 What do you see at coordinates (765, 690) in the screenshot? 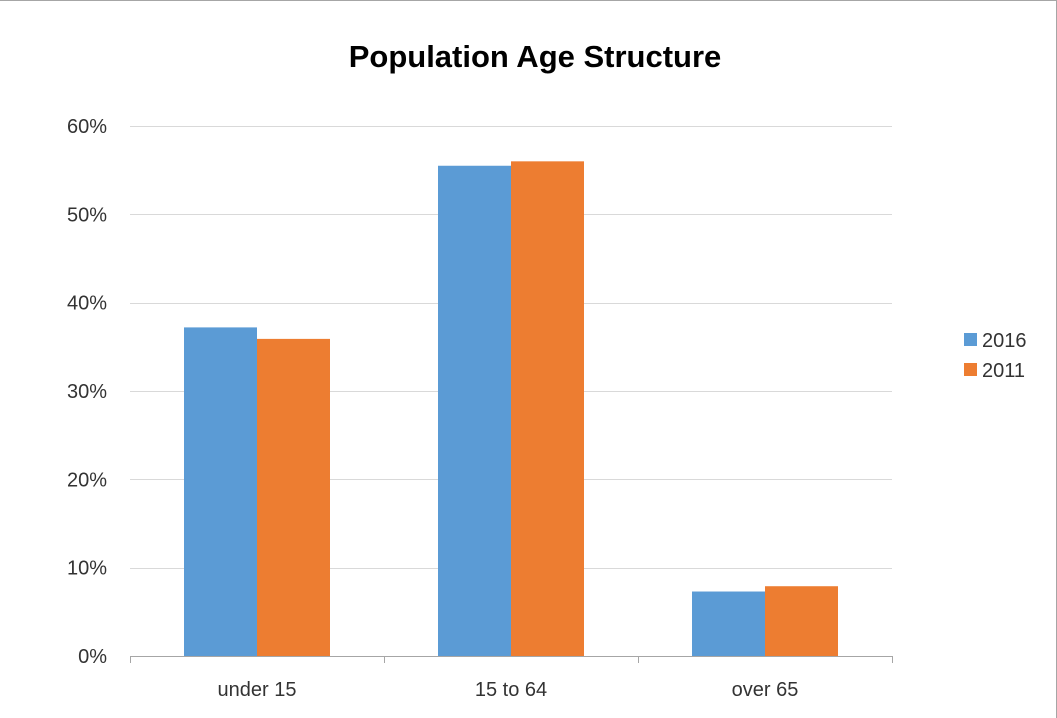
I see `x-tick-label: over 65` at bounding box center [765, 690].